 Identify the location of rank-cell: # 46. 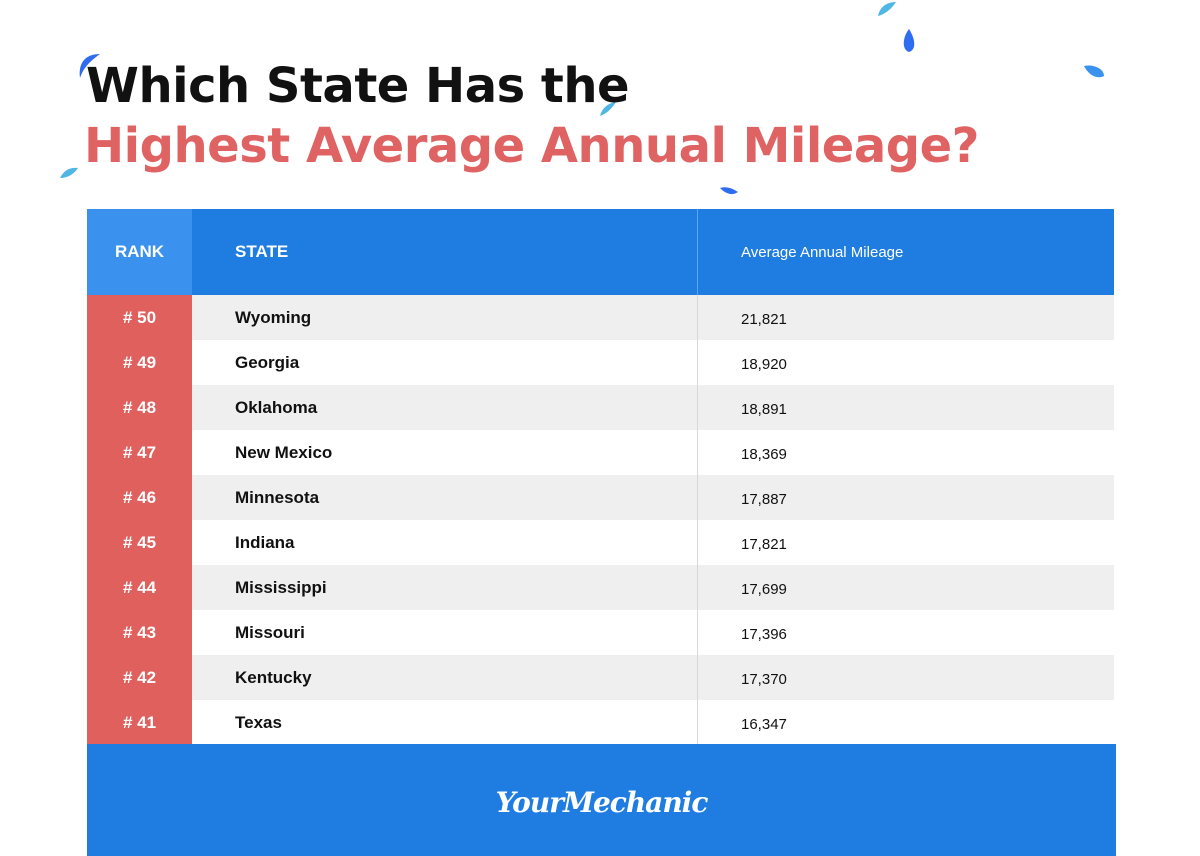
(139, 497).